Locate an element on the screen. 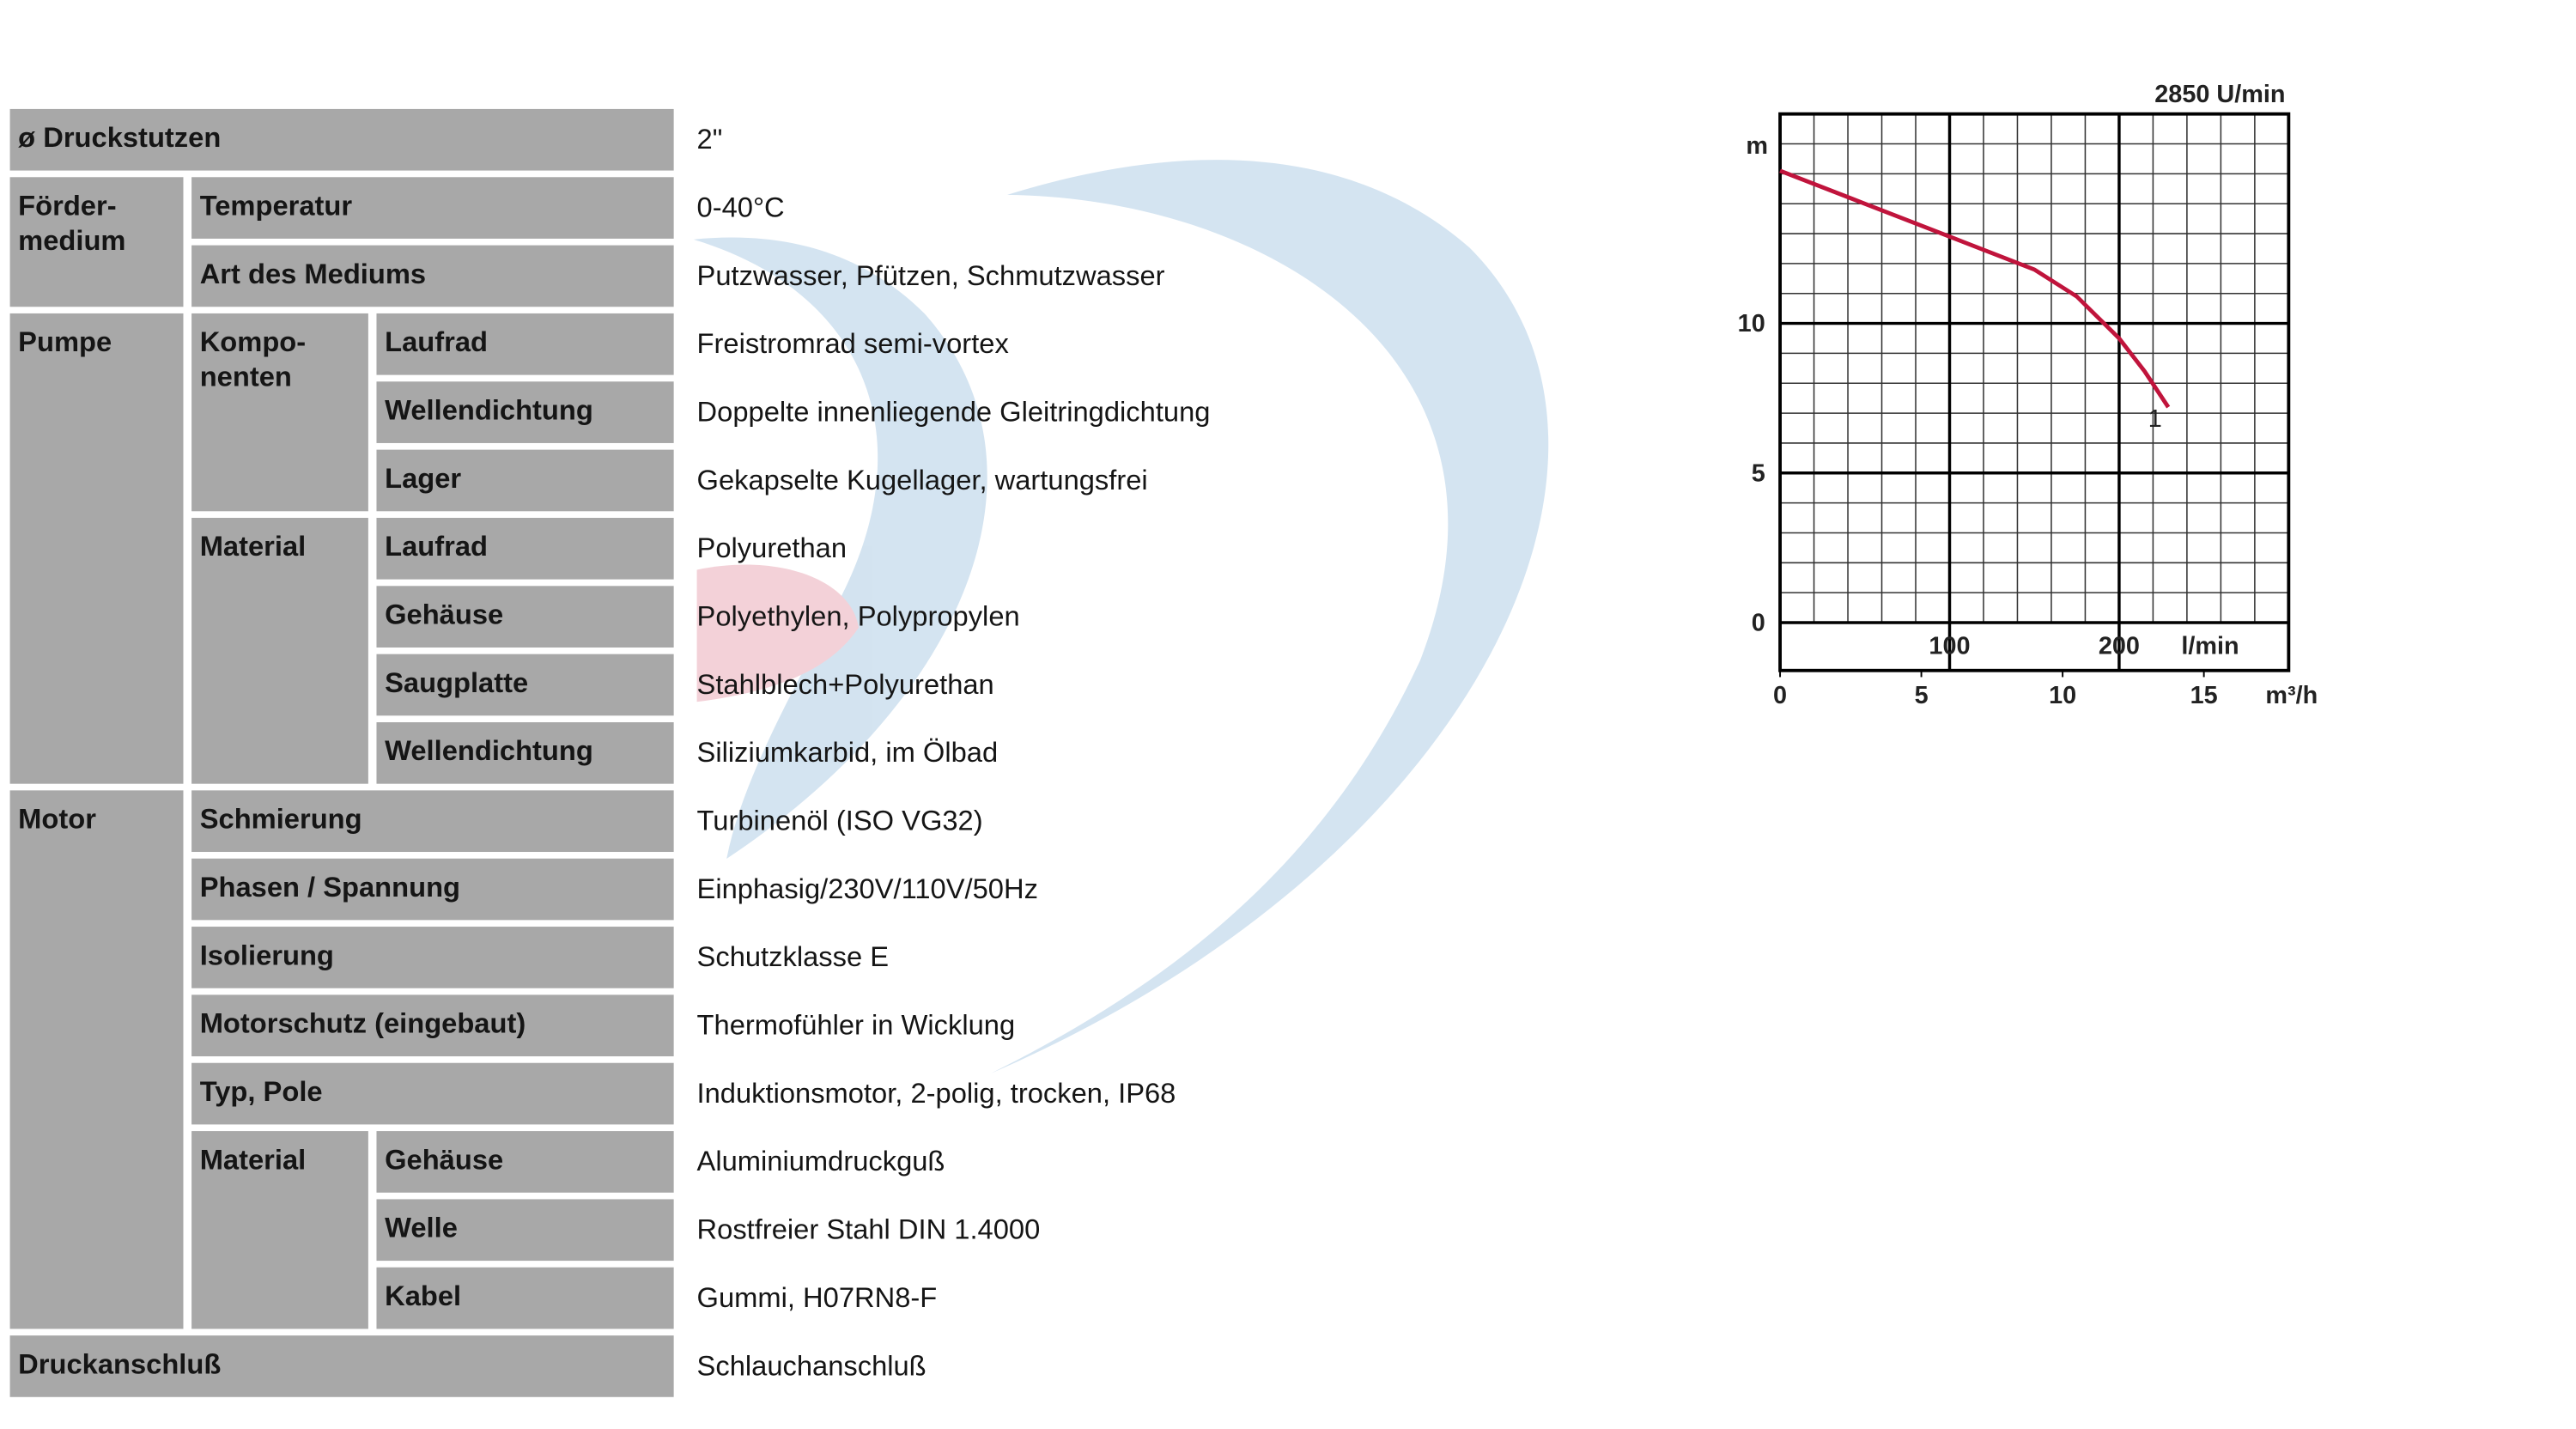 This screenshot has width=2576, height=1429. curve is located at coordinates (1975, 289).